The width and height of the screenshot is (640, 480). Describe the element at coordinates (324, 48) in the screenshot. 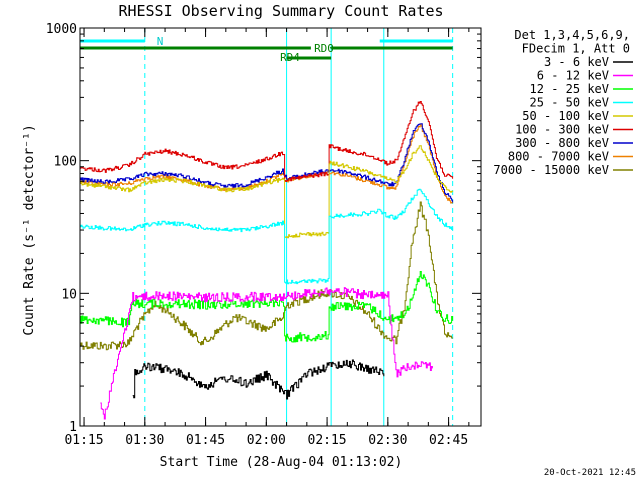

I see `state-bar-label-rd0: RD0` at that location.